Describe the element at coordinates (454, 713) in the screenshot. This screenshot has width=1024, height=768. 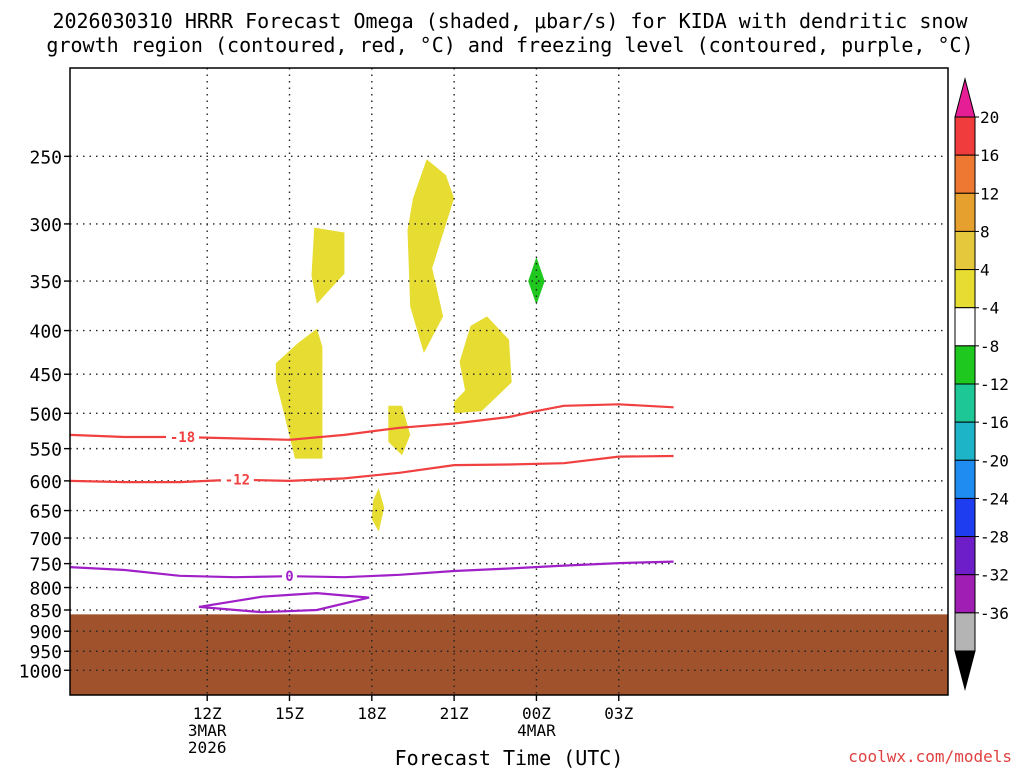
I see `x-tick-label-21Z: 21Z` at that location.